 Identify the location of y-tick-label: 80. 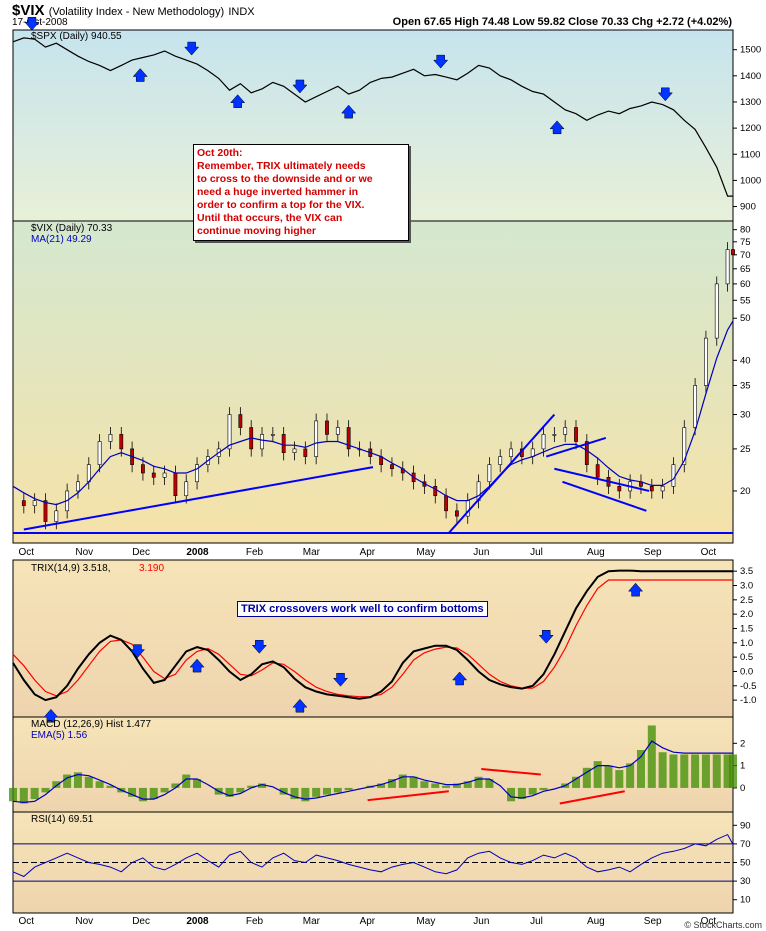
(745, 230).